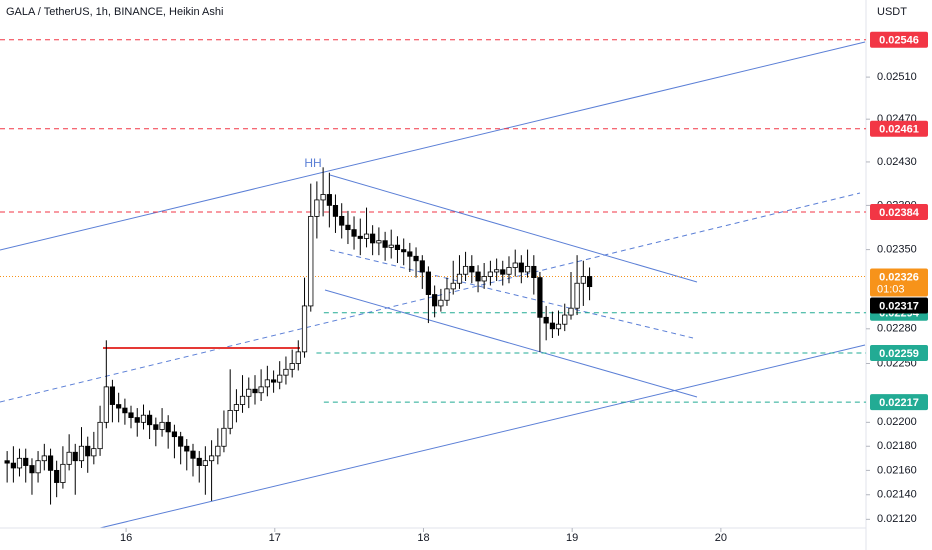 The height and width of the screenshot is (550, 932). Describe the element at coordinates (891, 289) in the screenshot. I see `countdown: 01:03` at that location.